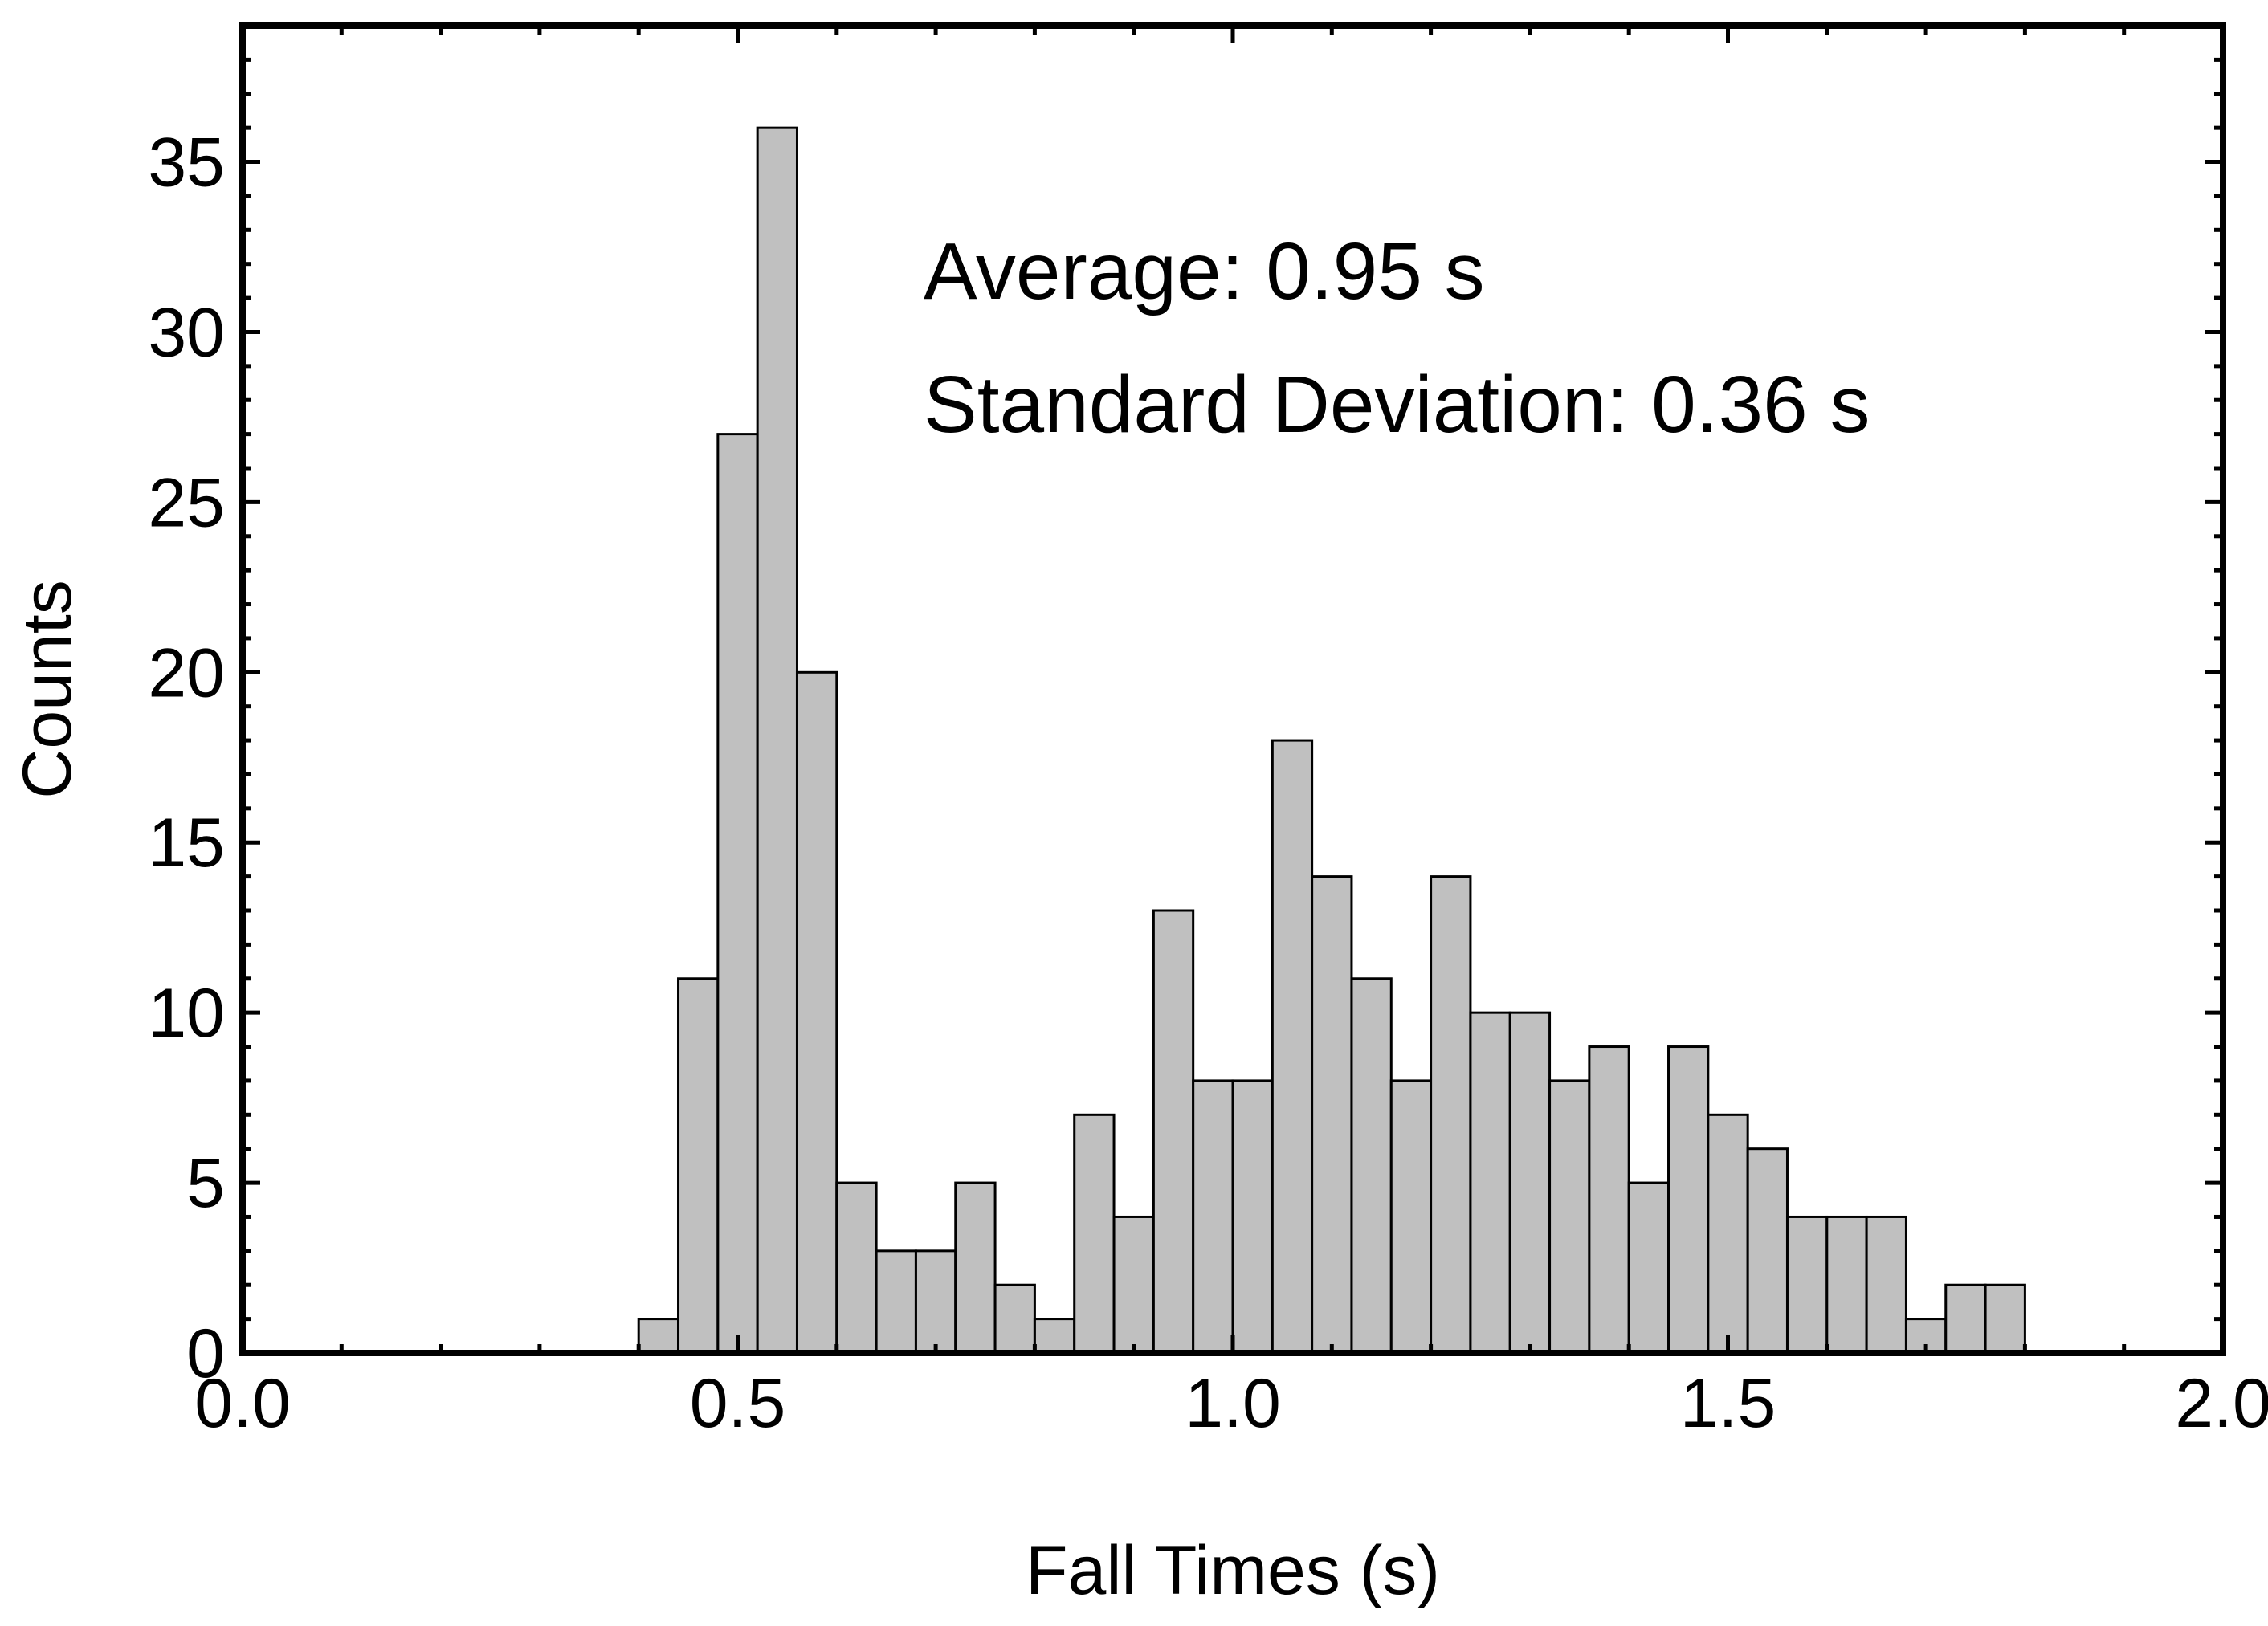  What do you see at coordinates (2221, 1403) in the screenshot?
I see `x-tick-label: 2.0` at bounding box center [2221, 1403].